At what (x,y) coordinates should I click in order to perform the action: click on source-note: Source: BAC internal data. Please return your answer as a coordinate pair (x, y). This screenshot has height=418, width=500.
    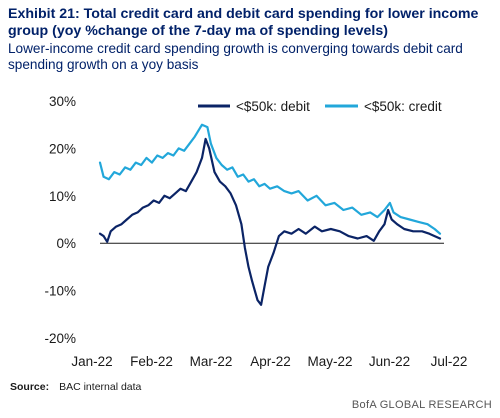
    Looking at the image, I should click on (75, 387).